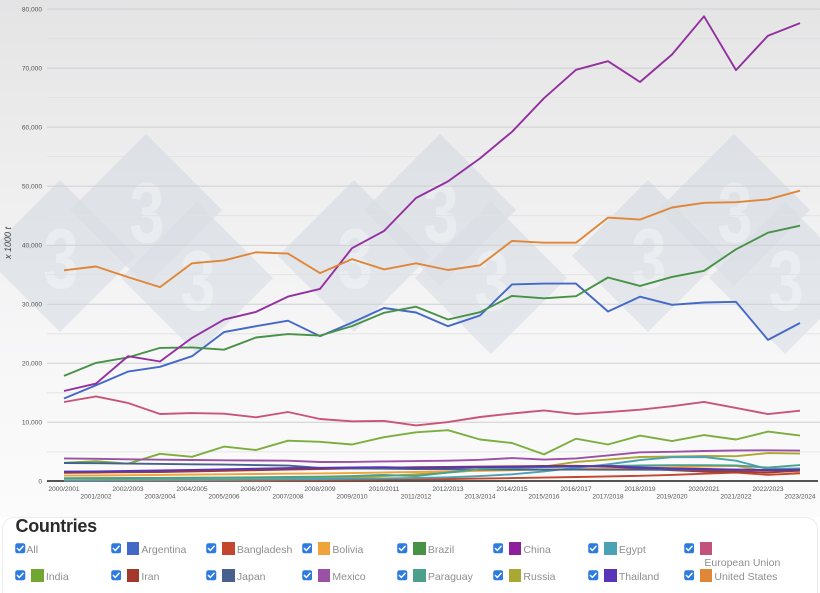 This screenshot has width=820, height=593. I want to click on svg-text: x 1000 t, so click(8, 243).